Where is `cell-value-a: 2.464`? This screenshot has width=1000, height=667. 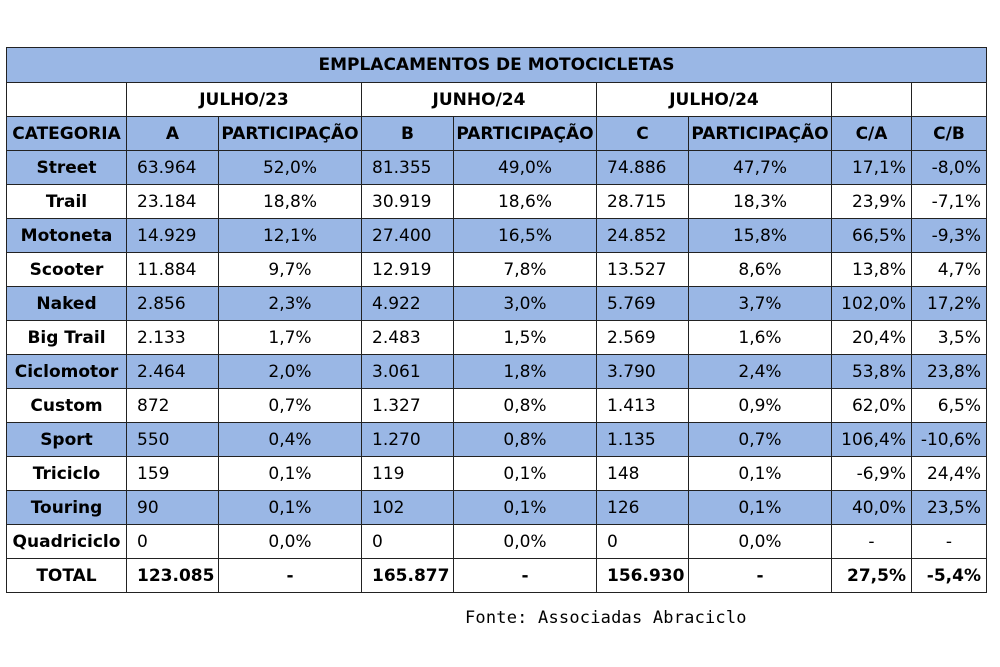
cell-value-a: 2.464 is located at coordinates (172, 371).